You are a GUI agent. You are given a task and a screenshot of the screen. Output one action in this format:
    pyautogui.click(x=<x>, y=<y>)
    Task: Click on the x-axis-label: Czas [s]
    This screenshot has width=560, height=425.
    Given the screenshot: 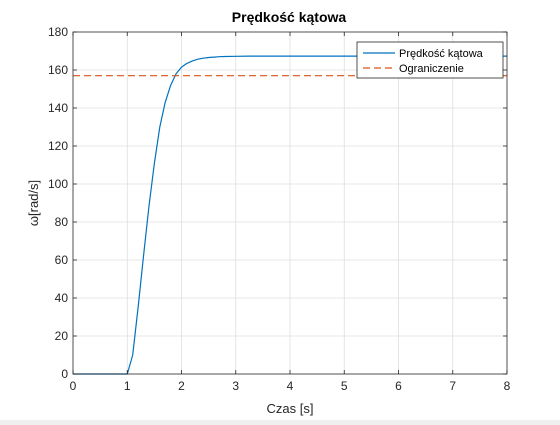 What is the action you would take?
    pyautogui.click(x=290, y=408)
    